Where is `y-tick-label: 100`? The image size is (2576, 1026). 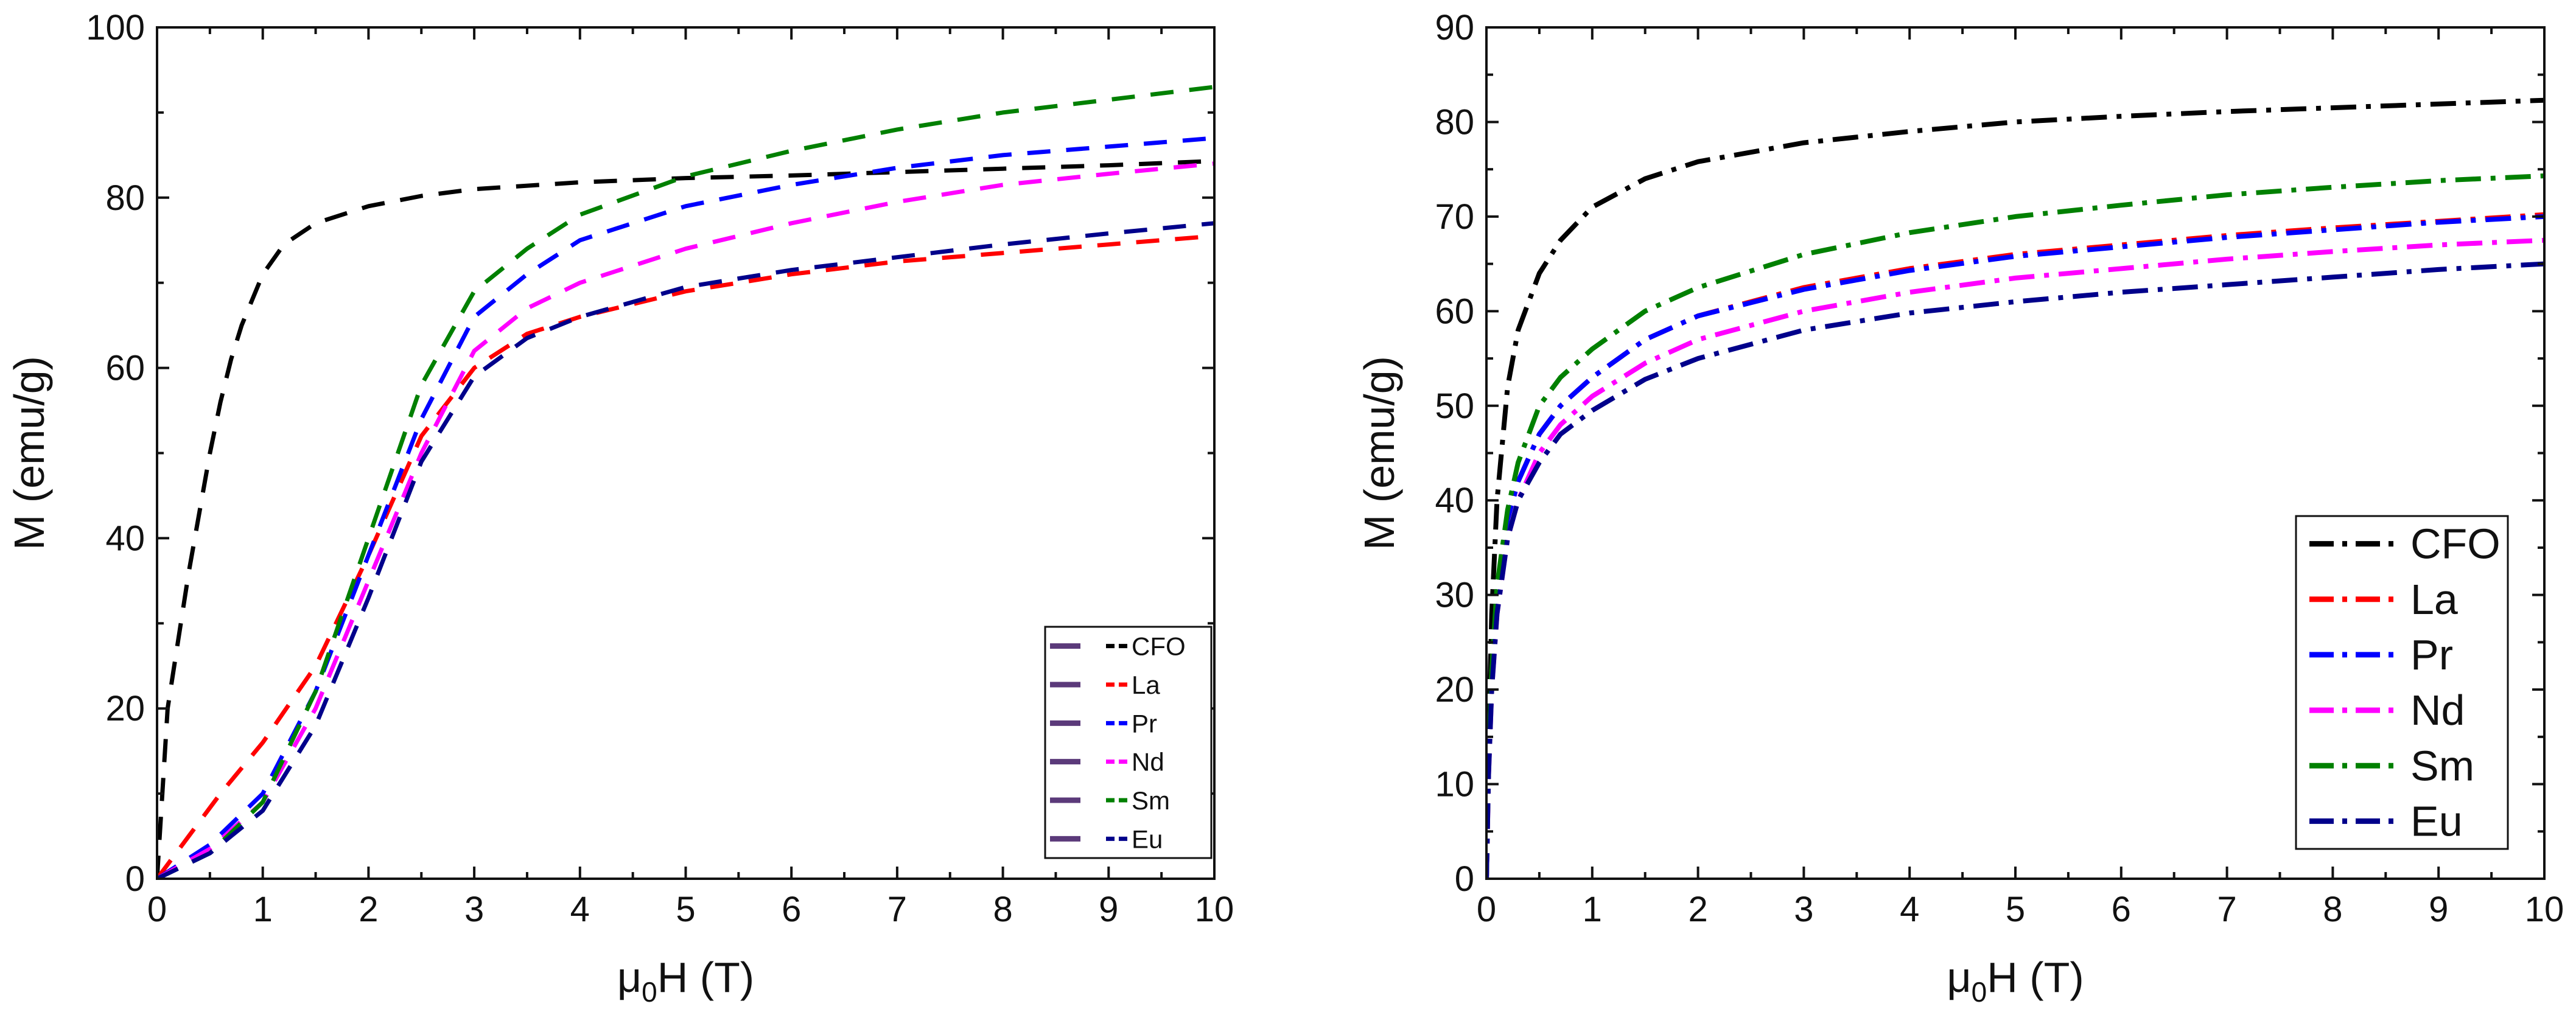
y-tick-label: 100 is located at coordinates (116, 28).